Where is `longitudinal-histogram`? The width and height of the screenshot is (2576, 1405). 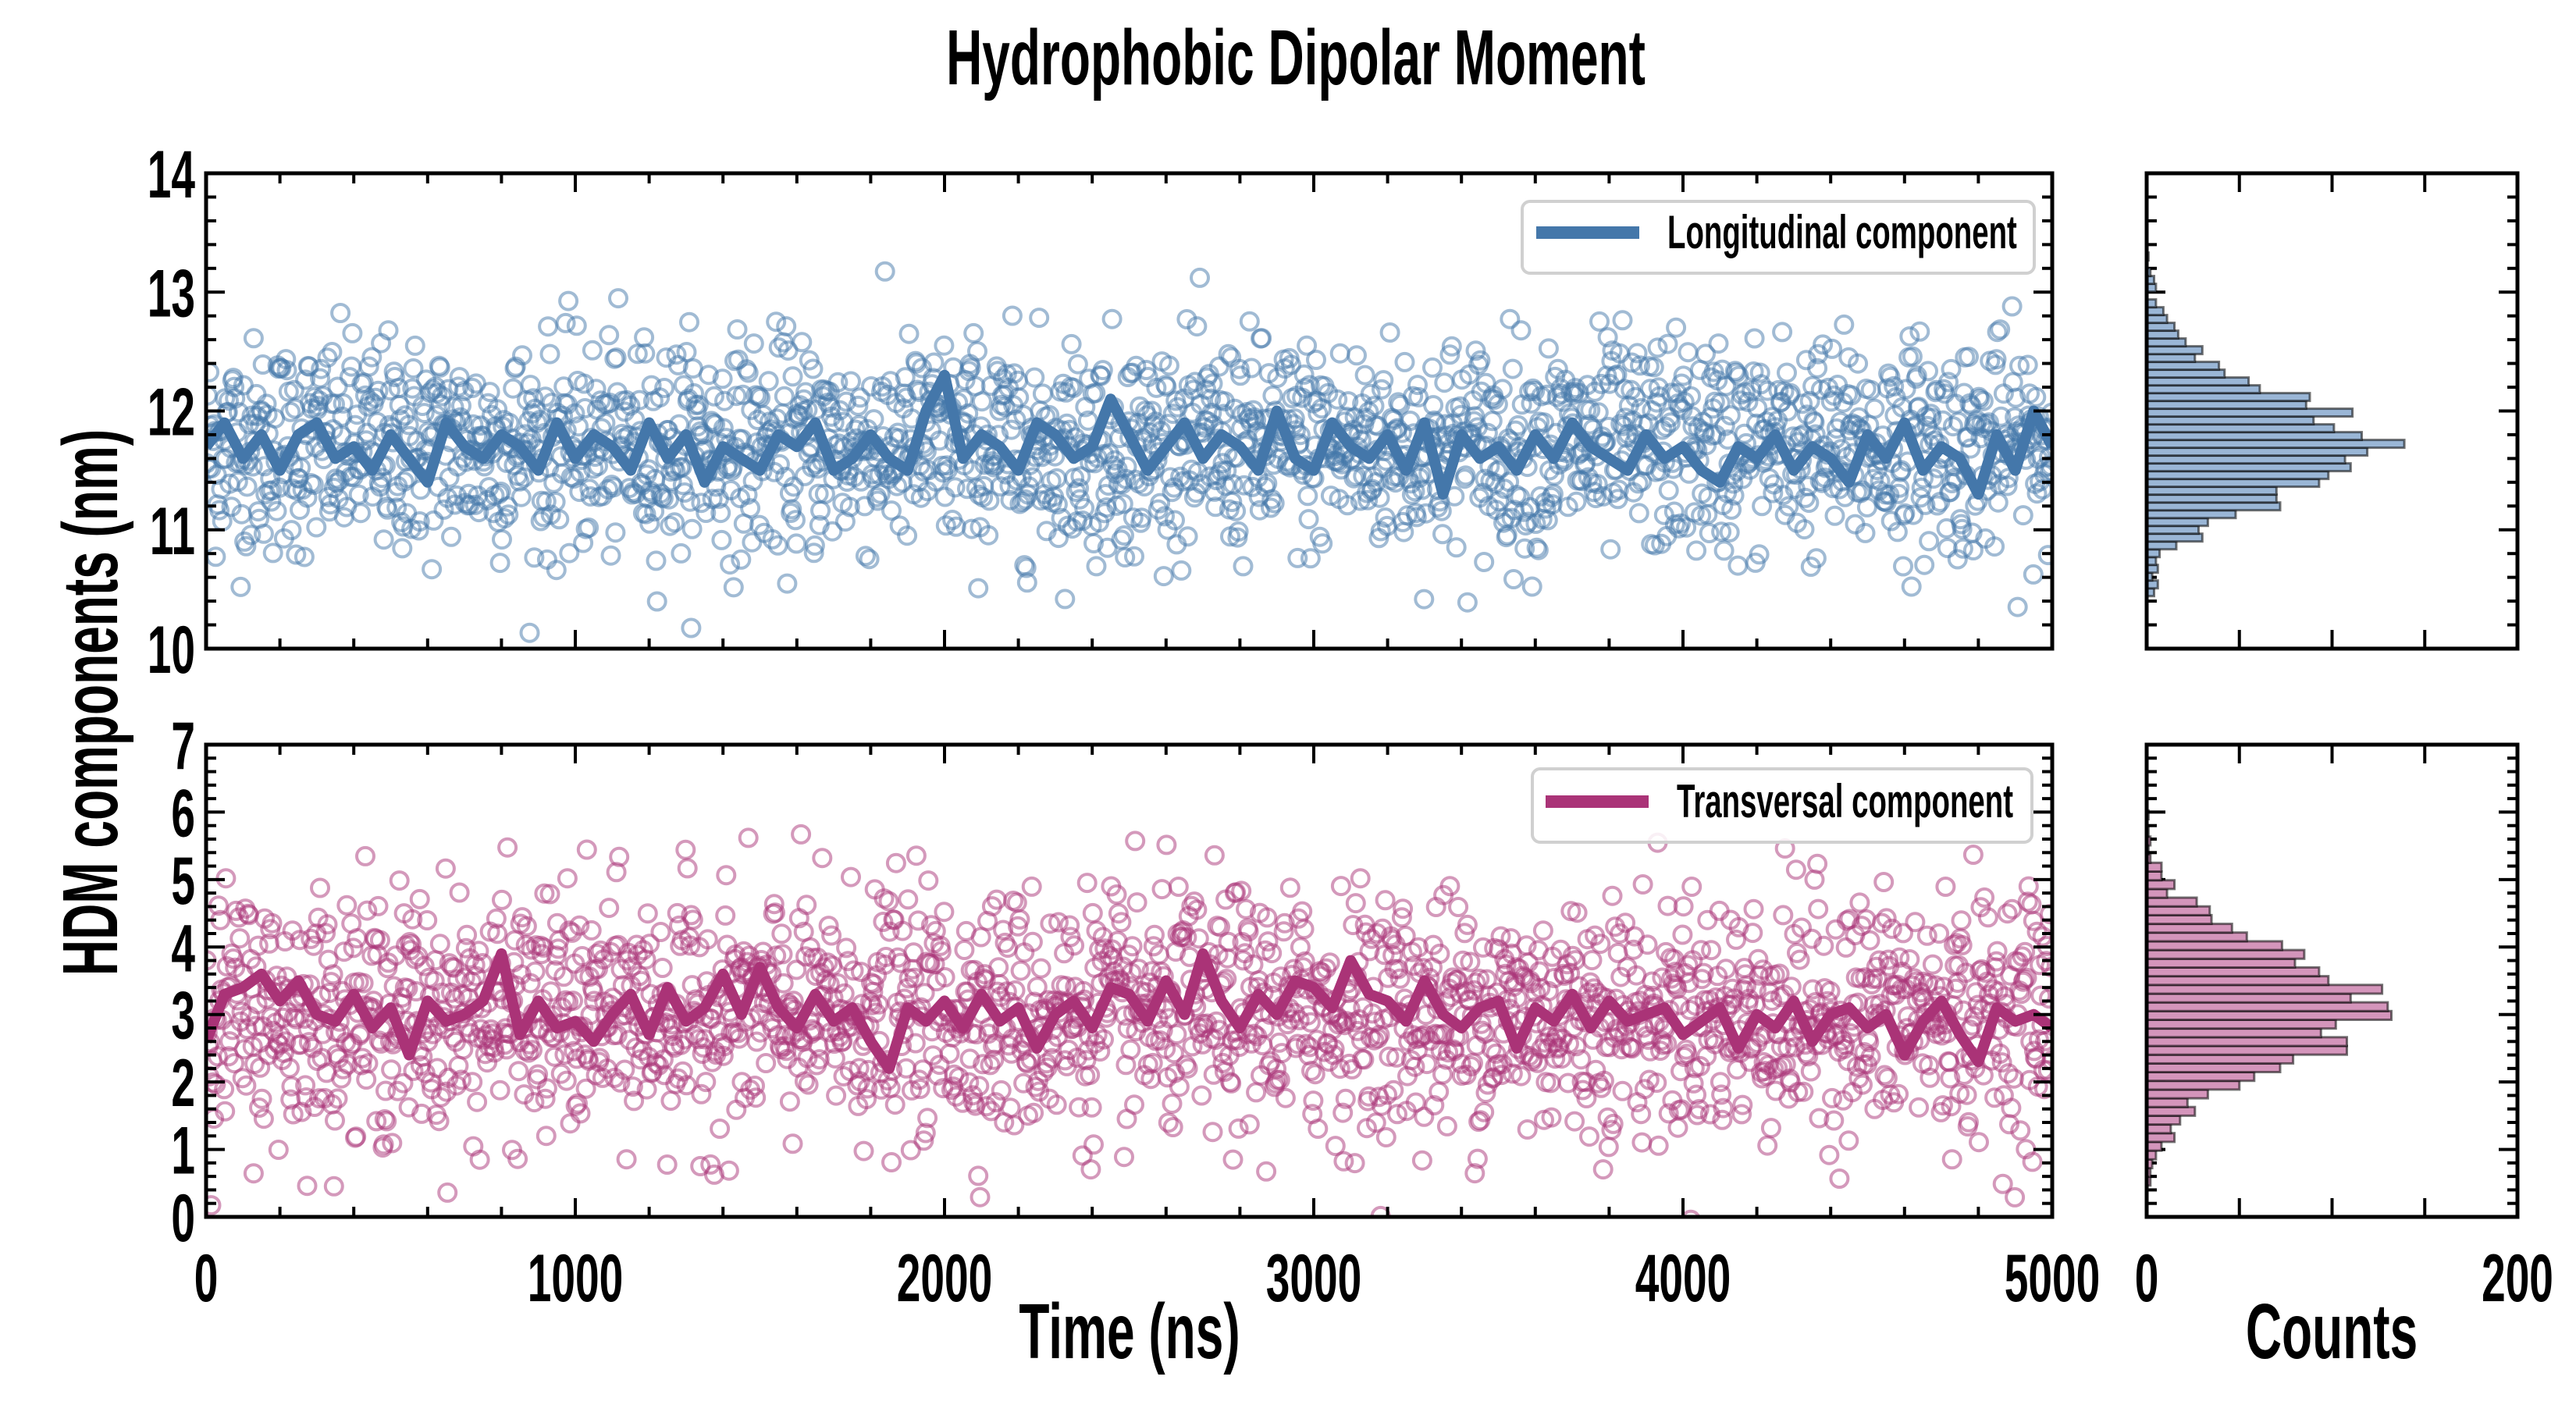
longitudinal-histogram is located at coordinates (2332, 411).